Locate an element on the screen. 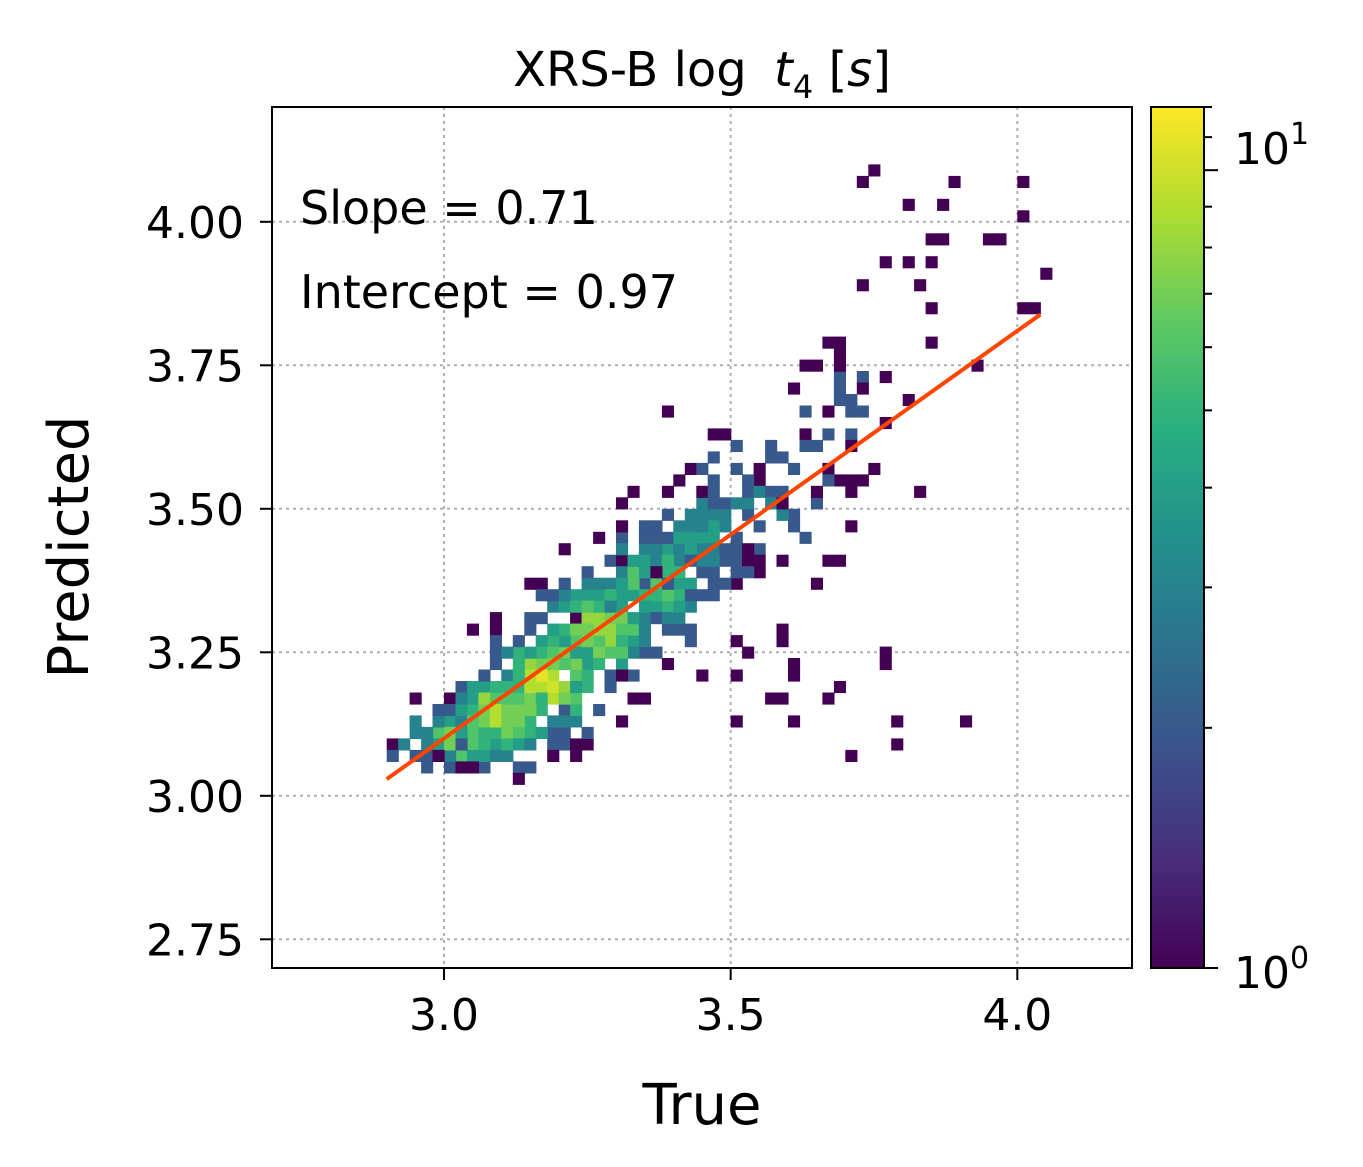 Image resolution: width=1363 pixels, height=1167 pixels. colorbar-label-min: 100 is located at coordinates (1271, 970).